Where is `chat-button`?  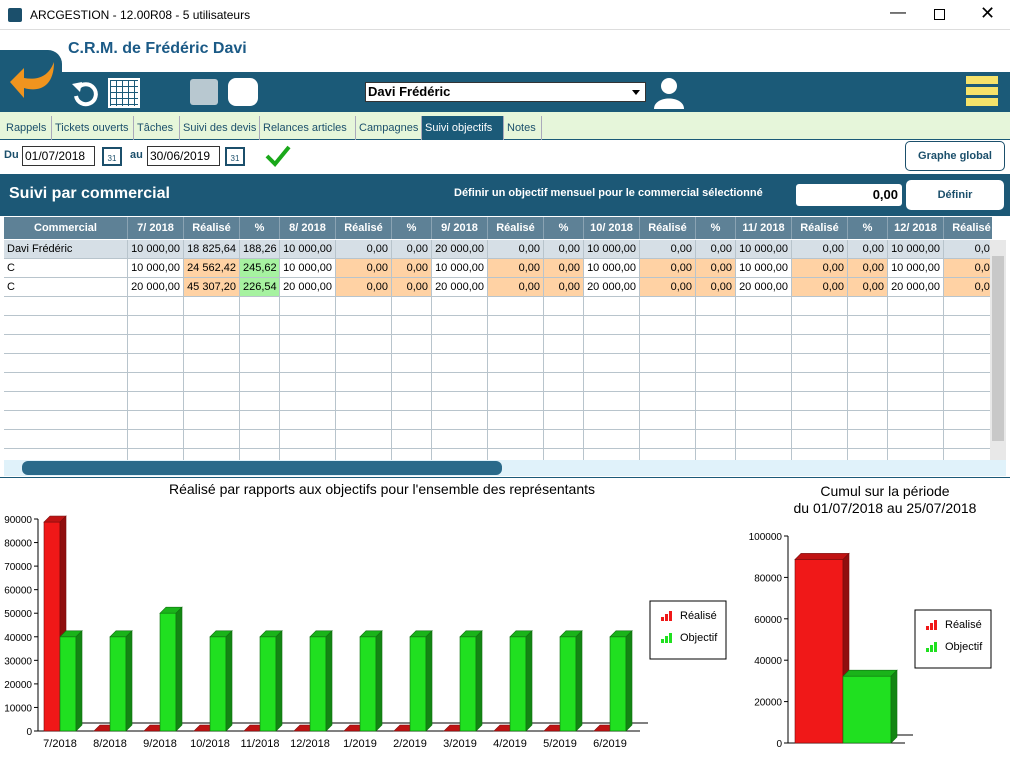 chat-button is located at coordinates (243, 92).